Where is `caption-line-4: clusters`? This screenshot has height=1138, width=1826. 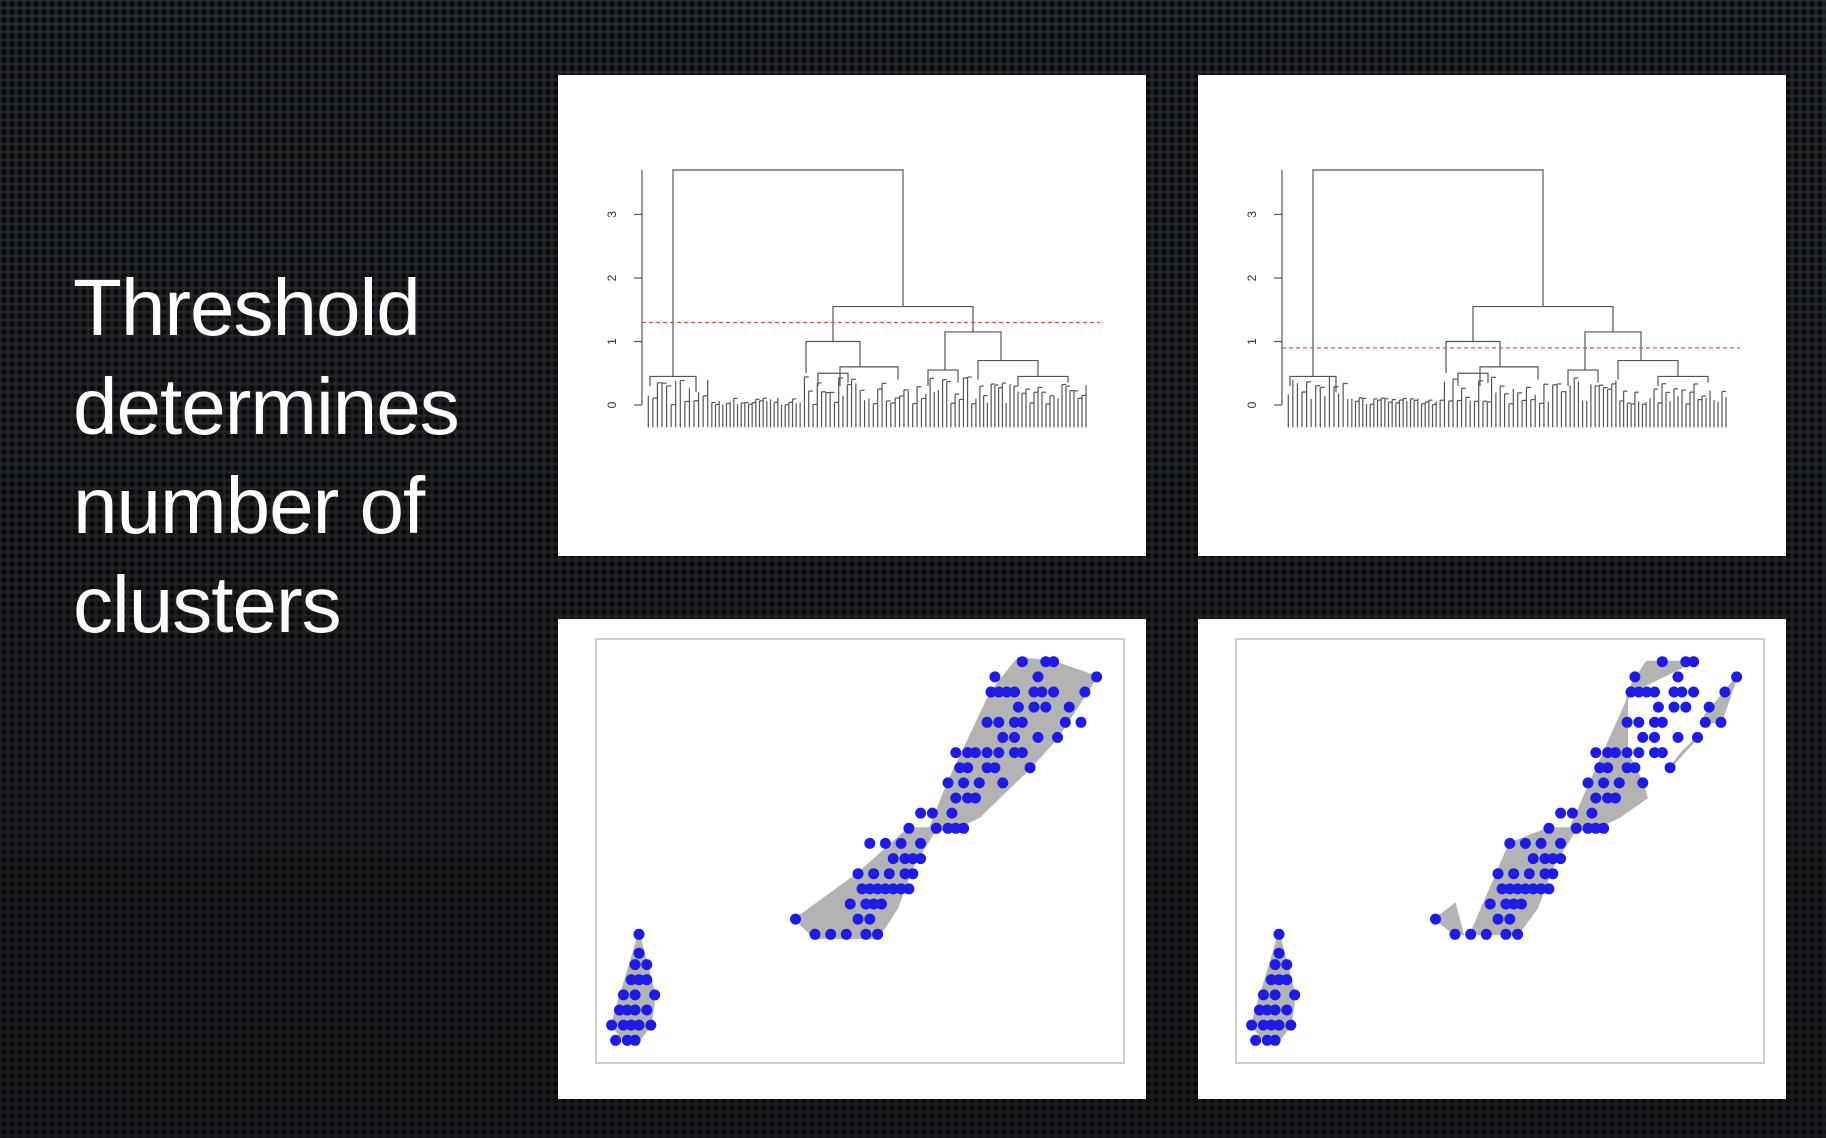 caption-line-4: clusters is located at coordinates (207, 604).